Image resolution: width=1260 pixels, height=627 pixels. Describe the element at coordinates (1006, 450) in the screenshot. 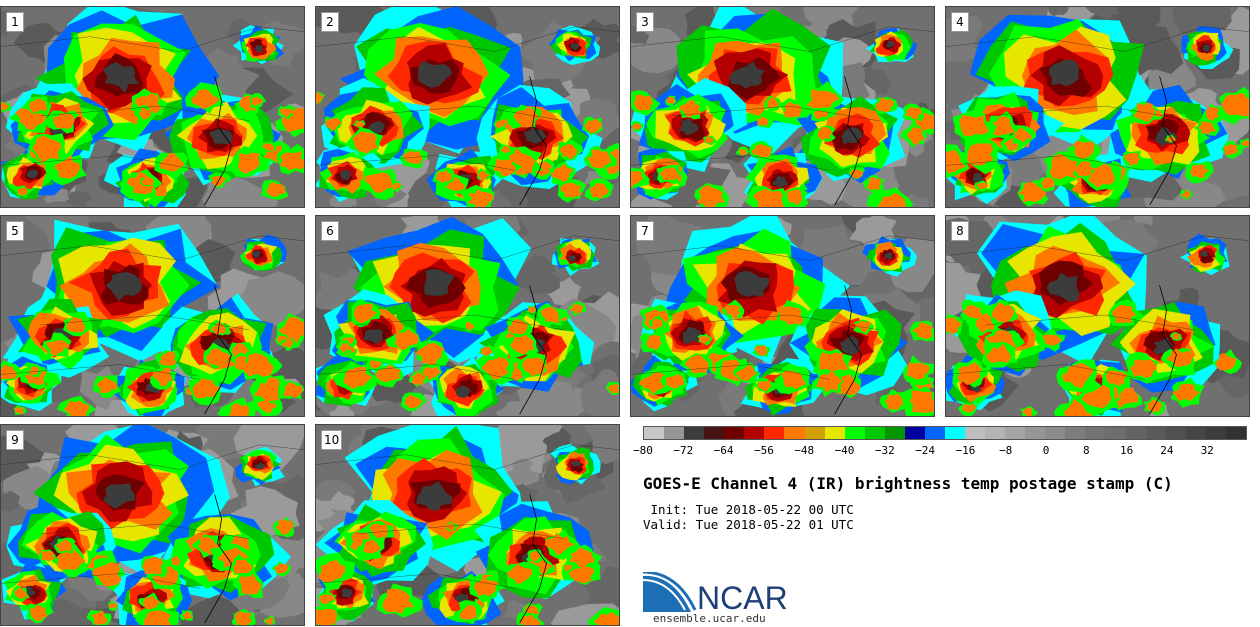

I see `colorbar-tick-label: −8` at that location.